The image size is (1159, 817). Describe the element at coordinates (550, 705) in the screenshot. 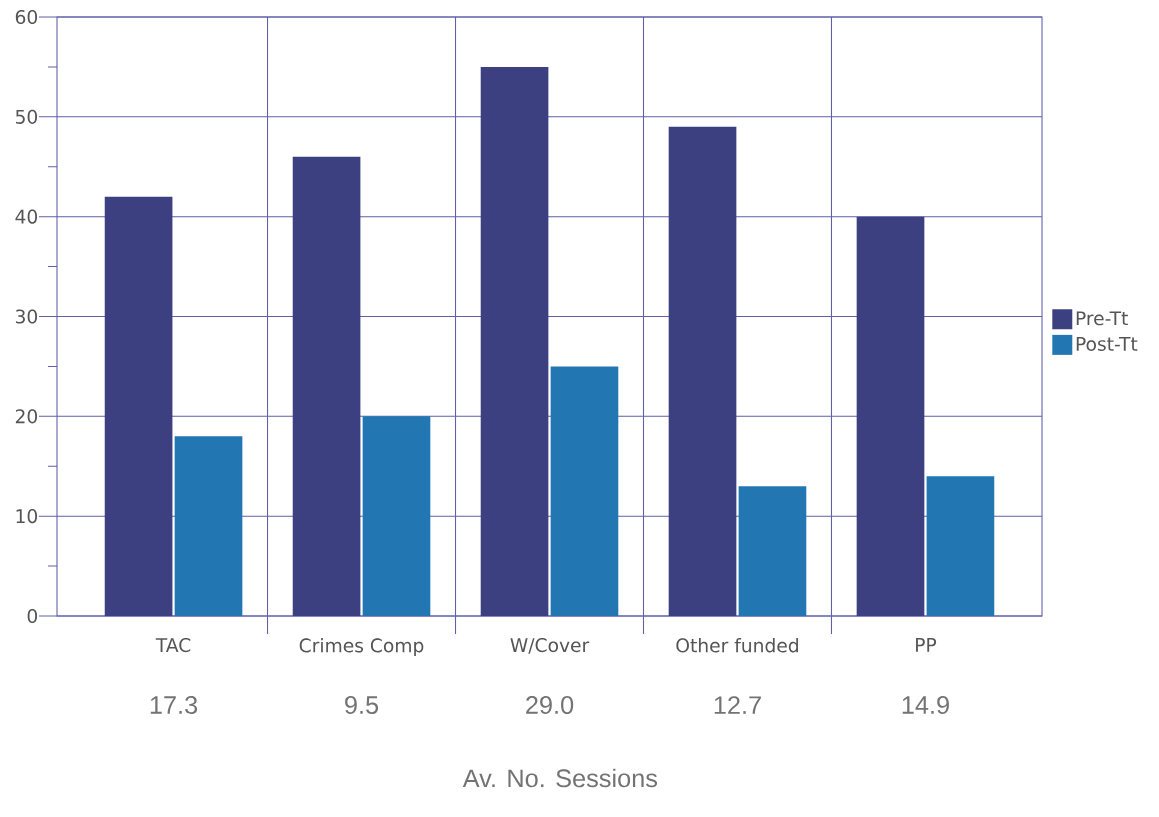

I see `text: 29.0` at that location.